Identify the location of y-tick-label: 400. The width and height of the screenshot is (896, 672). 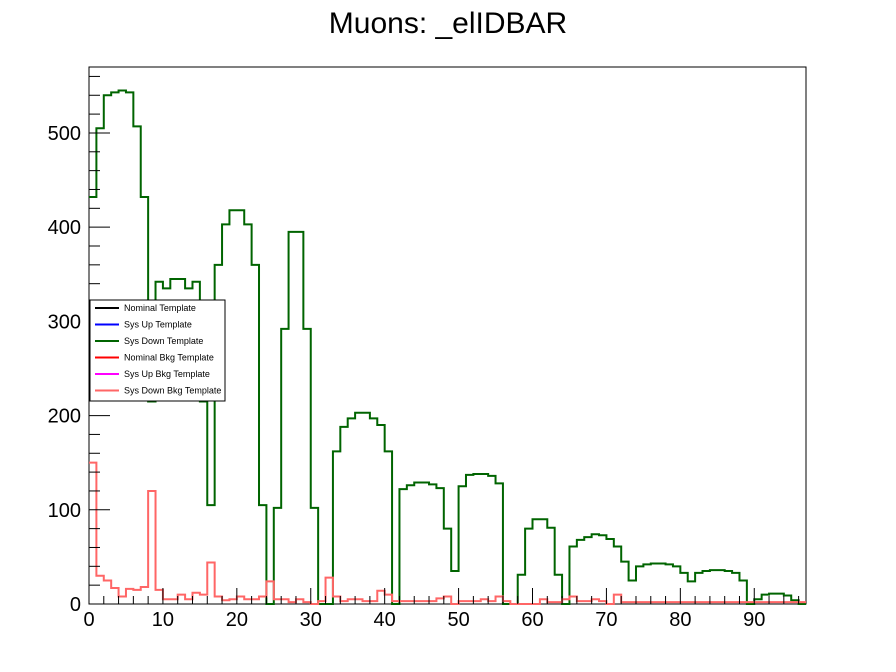
(64, 228).